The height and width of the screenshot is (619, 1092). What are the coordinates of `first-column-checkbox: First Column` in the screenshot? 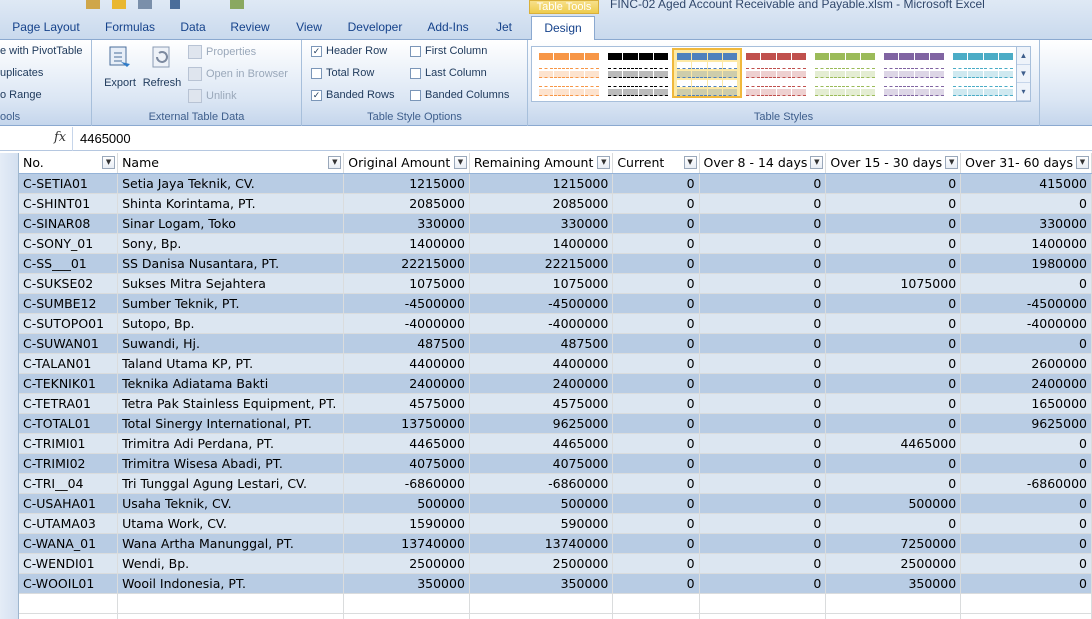 It's located at (448, 51).